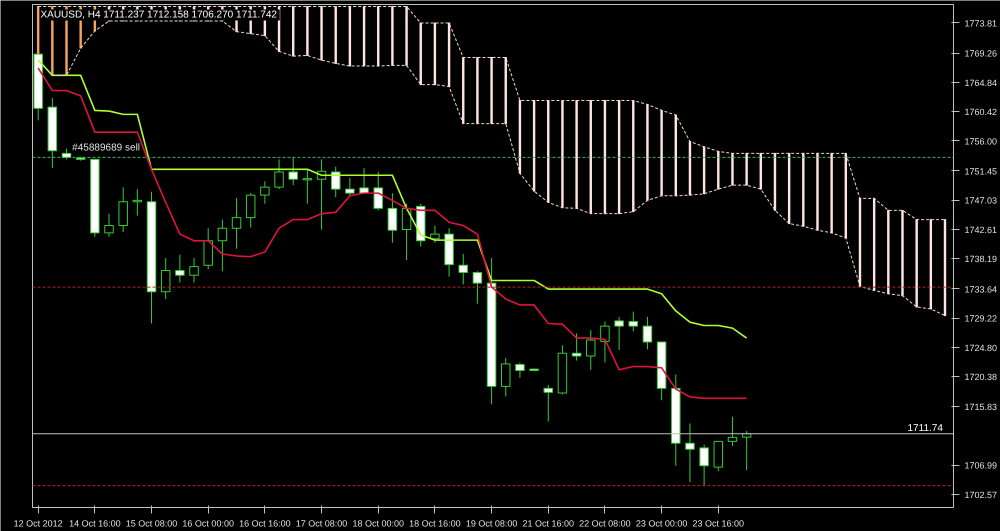 This screenshot has width=1000, height=531. What do you see at coordinates (378, 523) in the screenshot?
I see `x-tick-label: 18 Oct 00:00` at bounding box center [378, 523].